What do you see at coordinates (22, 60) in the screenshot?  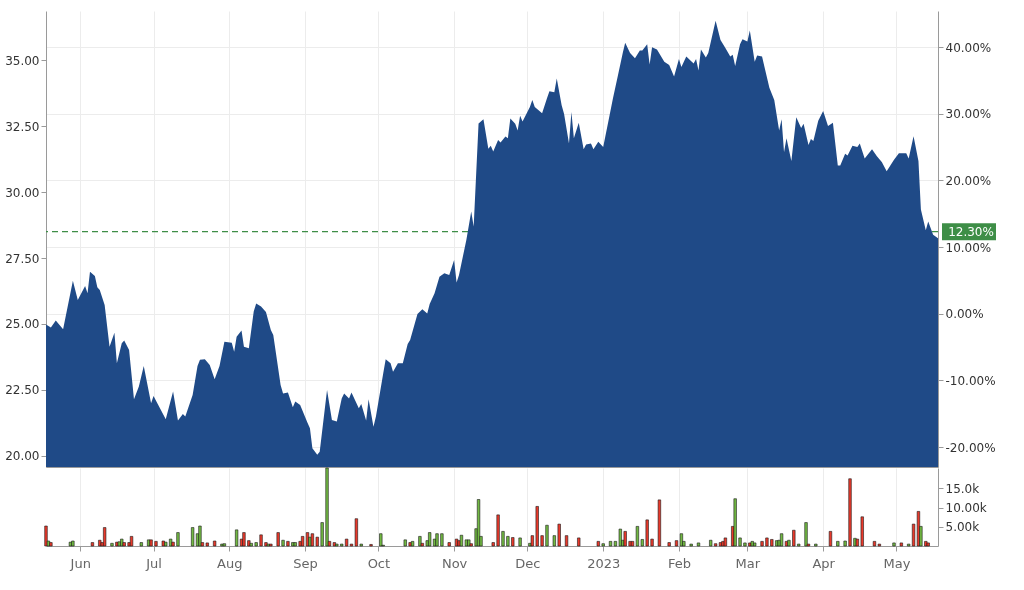 I see `y-tick-label: 35.00` at bounding box center [22, 60].